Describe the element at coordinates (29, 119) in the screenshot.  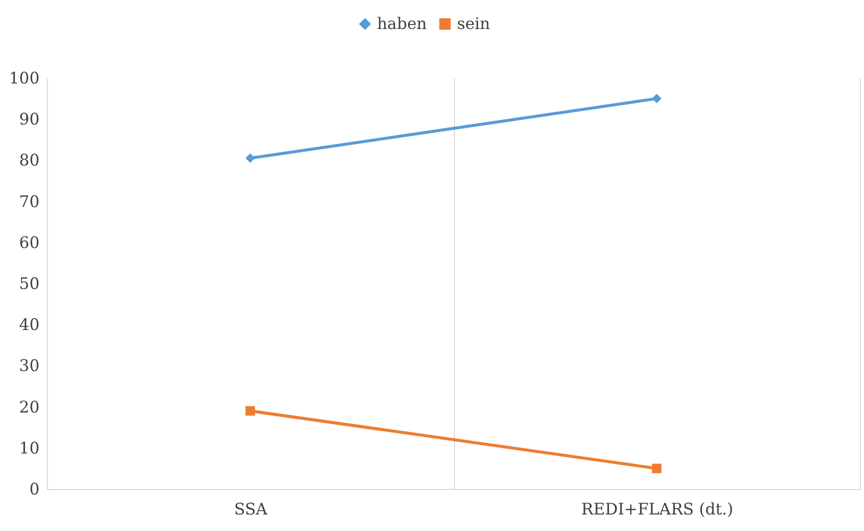
I see `y-tick-label: 90` at that location.